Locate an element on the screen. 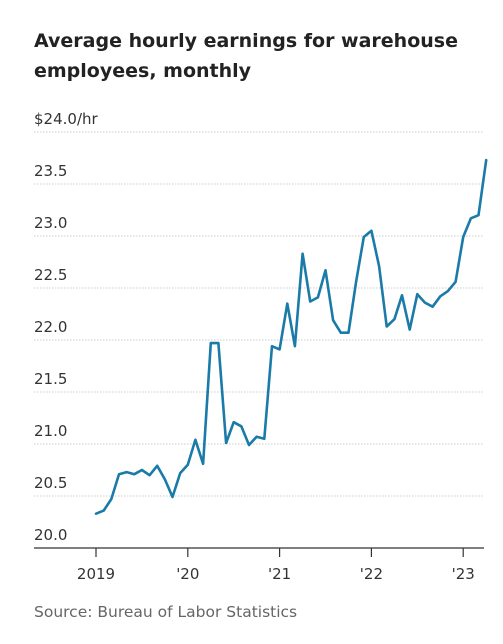 This screenshot has width=503, height=644. y-tick-label: 23.5 is located at coordinates (50, 171).